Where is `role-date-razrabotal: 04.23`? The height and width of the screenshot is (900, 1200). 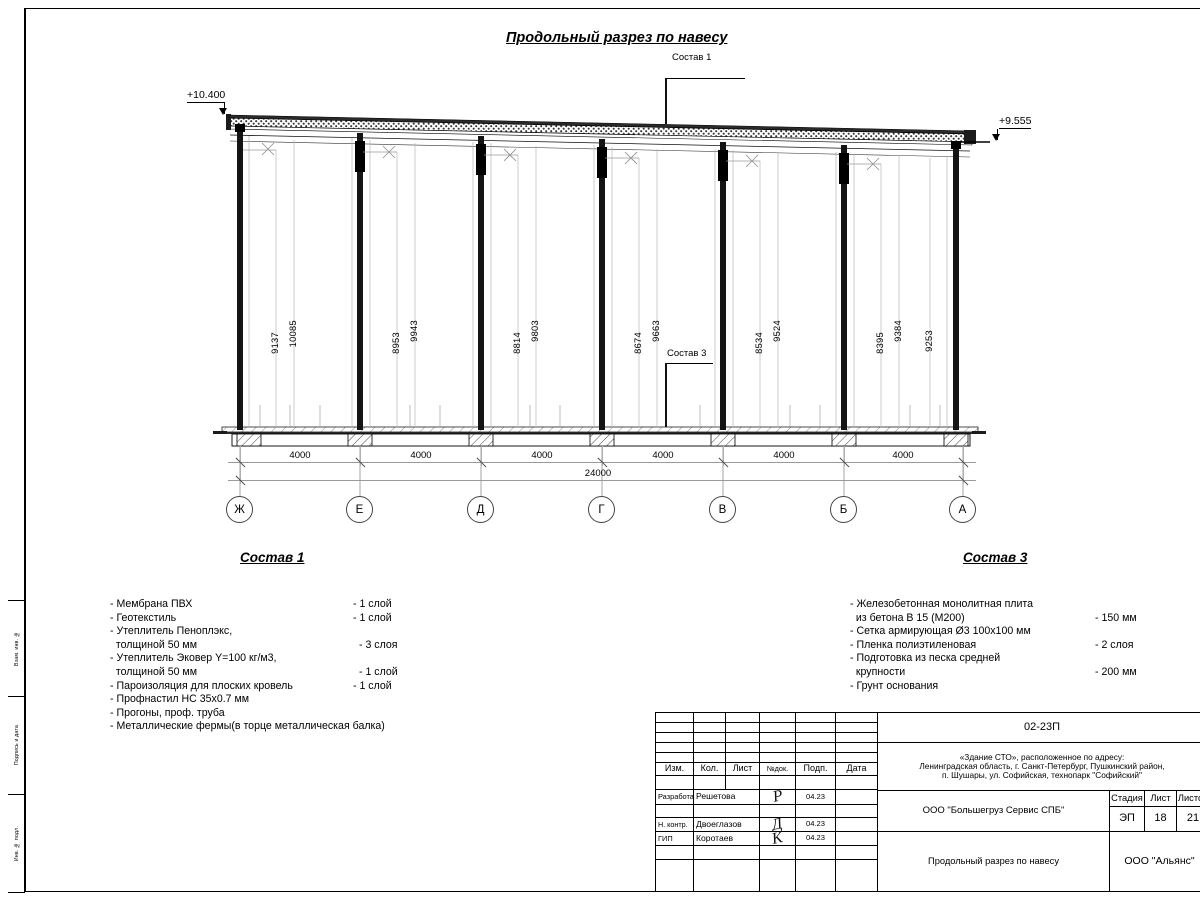 role-date-razrabotal: 04.23 is located at coordinates (816, 797).